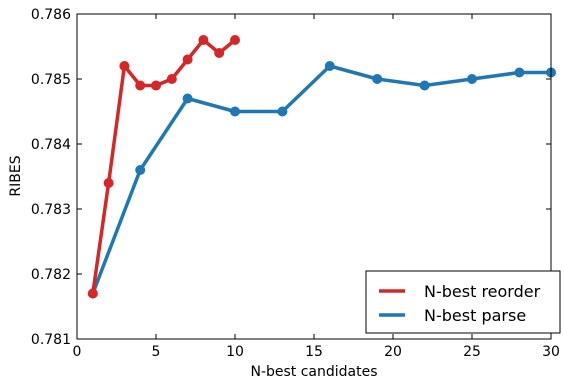  What do you see at coordinates (51, 275) in the screenshot?
I see `y-tick-label: 0.782` at bounding box center [51, 275].